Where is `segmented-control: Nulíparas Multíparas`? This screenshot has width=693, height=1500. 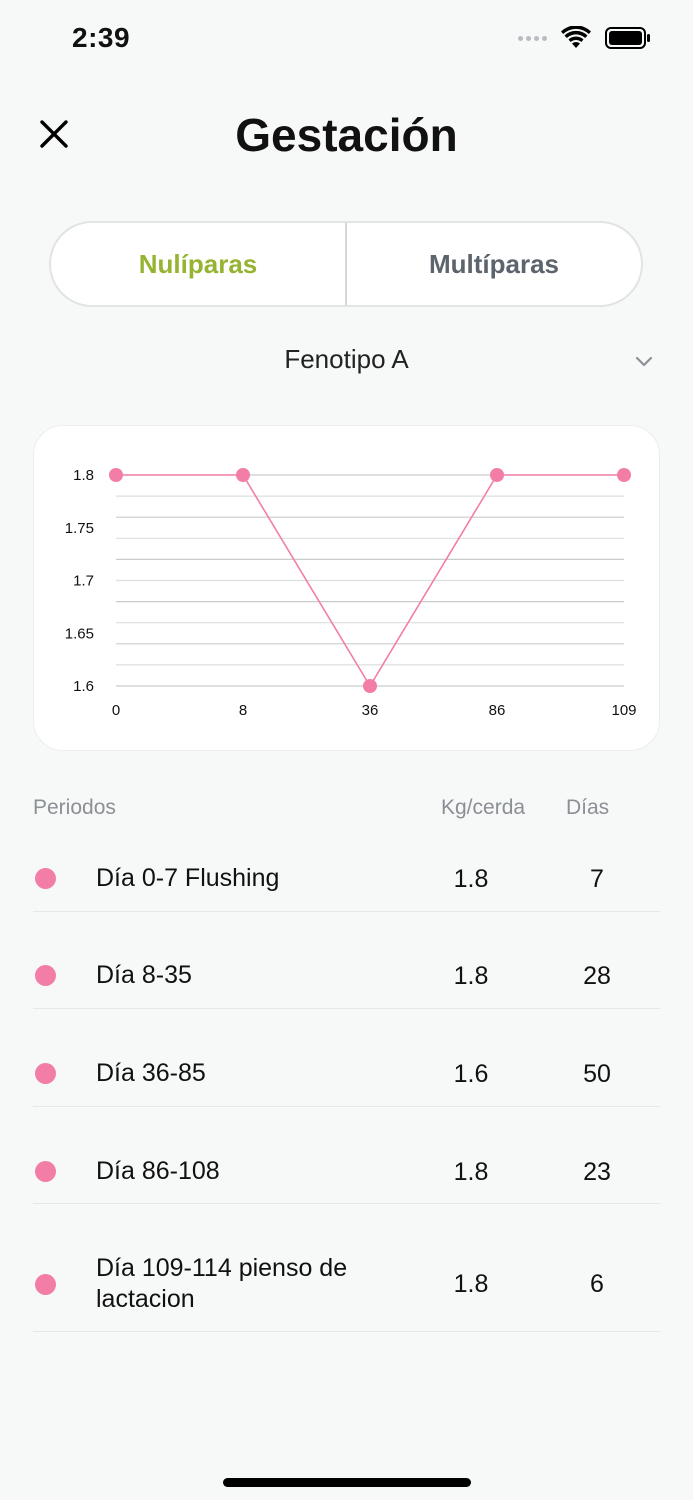 segmented-control: Nulíparas Multíparas is located at coordinates (346, 264).